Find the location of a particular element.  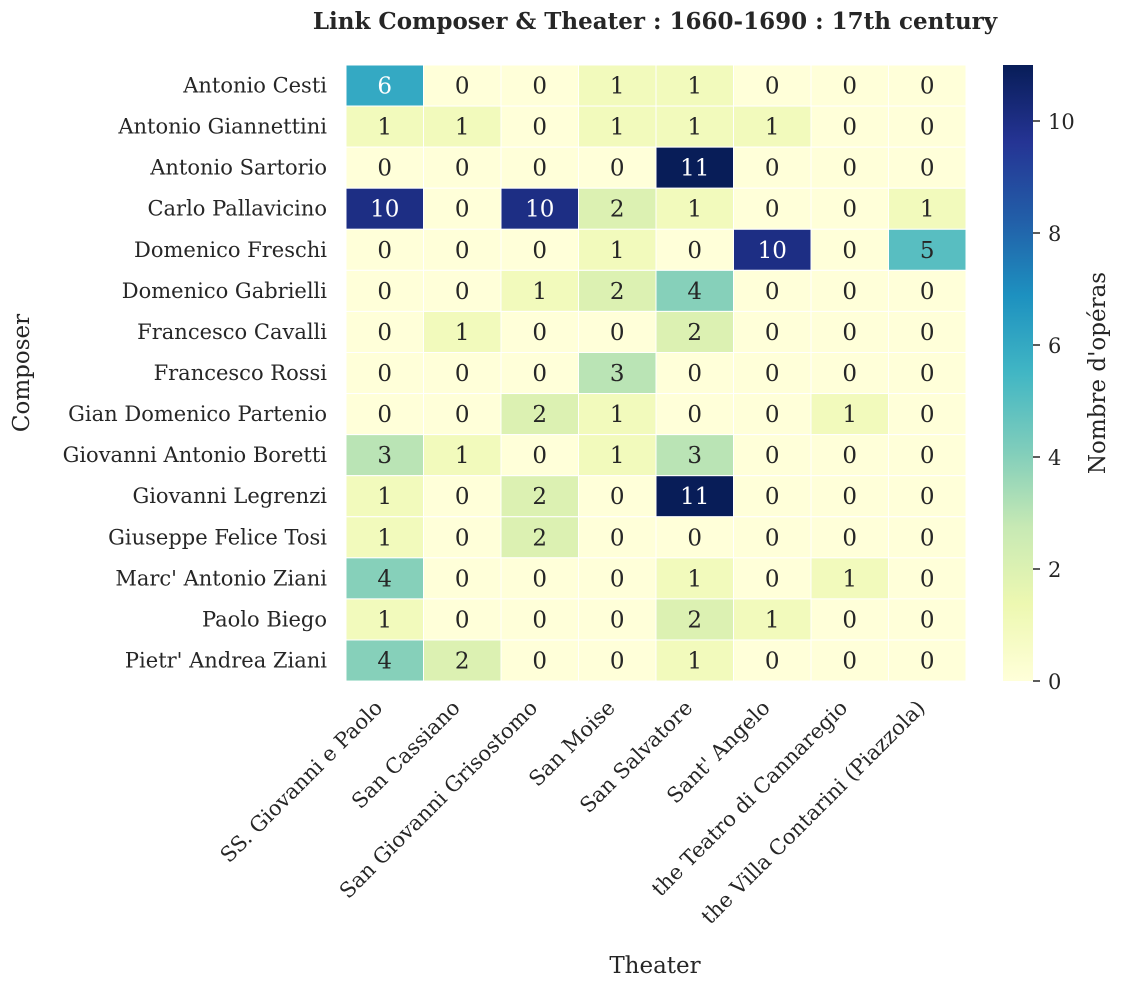

colorbar-tick-label: 8 is located at coordinates (1054, 234).